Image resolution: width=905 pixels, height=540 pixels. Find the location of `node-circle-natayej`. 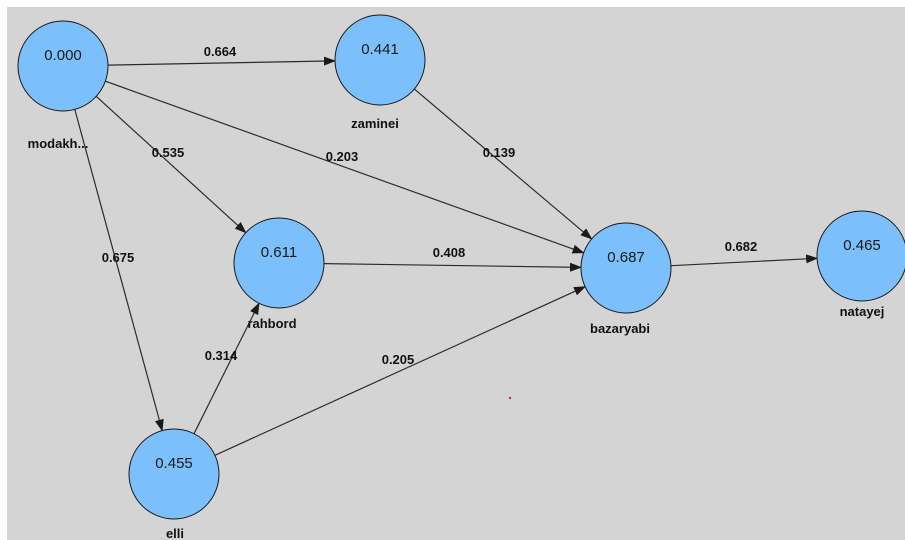

node-circle-natayej is located at coordinates (860, 256).